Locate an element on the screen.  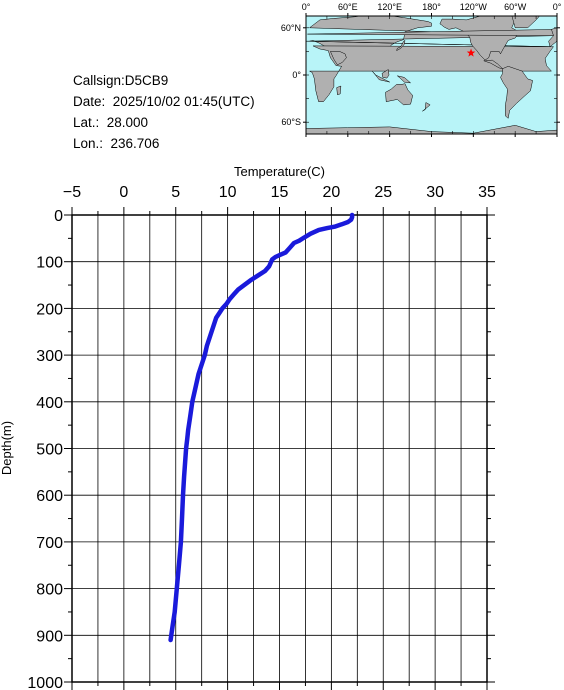
lon-text: Lon.: 236.706 is located at coordinates (116, 143).